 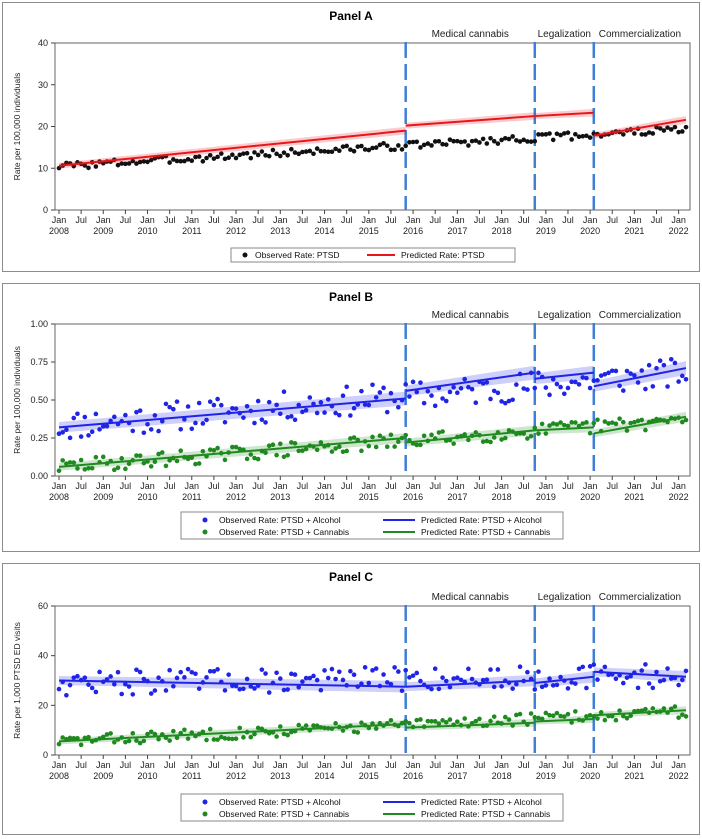 What do you see at coordinates (43, 705) in the screenshot?
I see `y-tick-label: 20` at bounding box center [43, 705].